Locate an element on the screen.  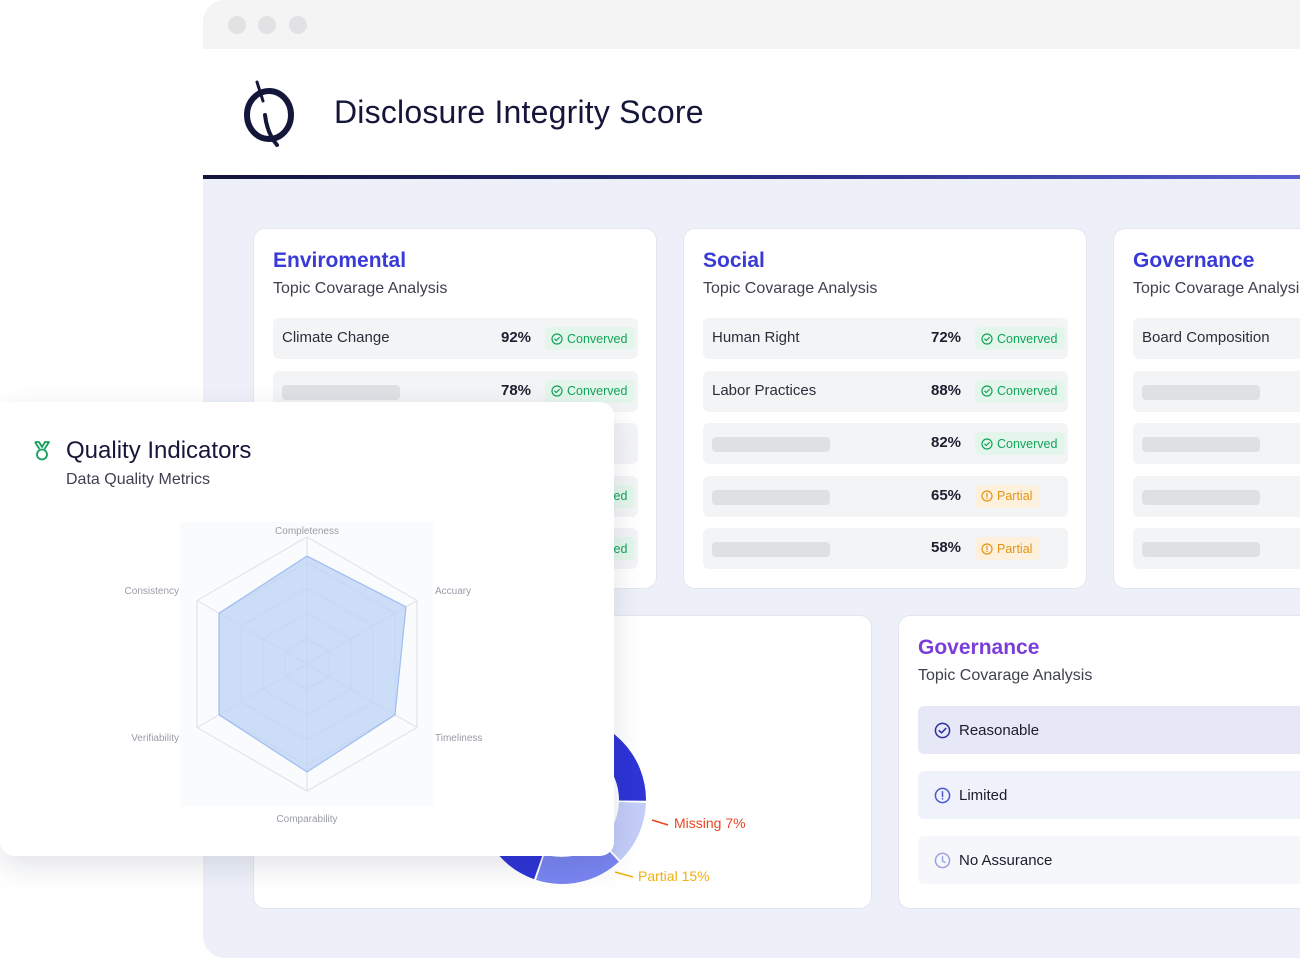
assurance-label: Limited is located at coordinates (983, 795).